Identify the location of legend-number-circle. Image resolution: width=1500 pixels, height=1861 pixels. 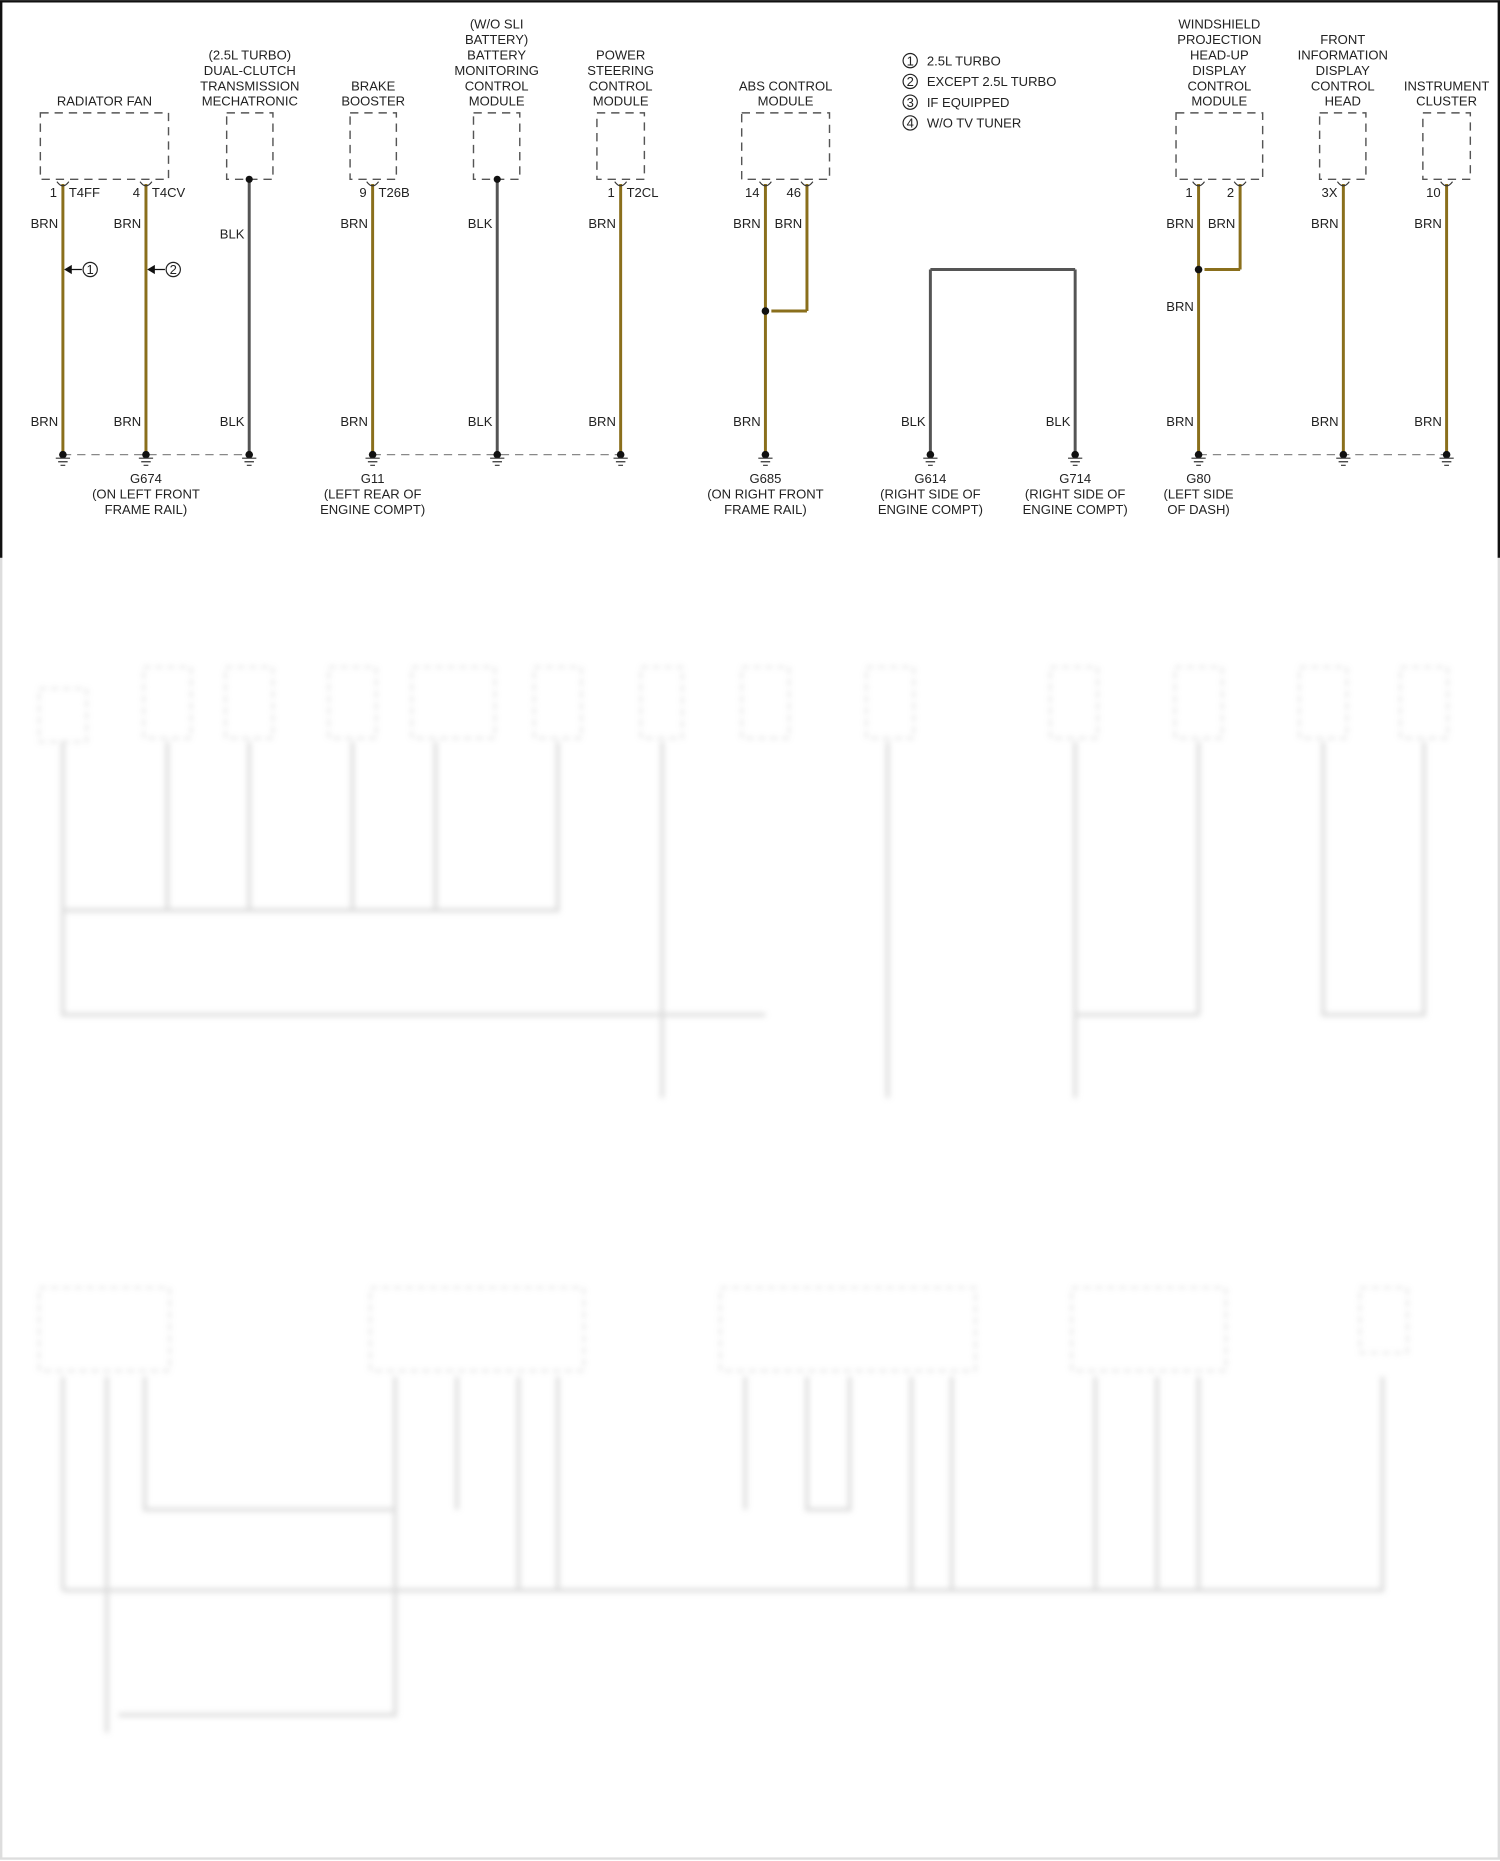
(910, 102).